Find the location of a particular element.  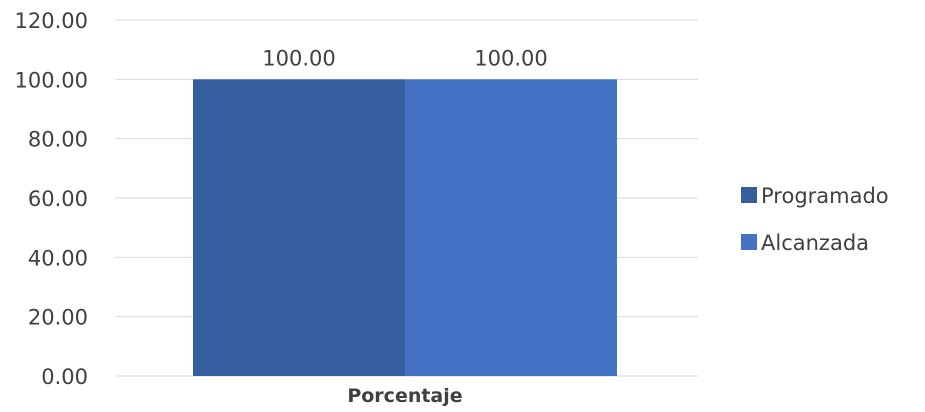

data-label-alcanzada: 100.00 is located at coordinates (510, 58).